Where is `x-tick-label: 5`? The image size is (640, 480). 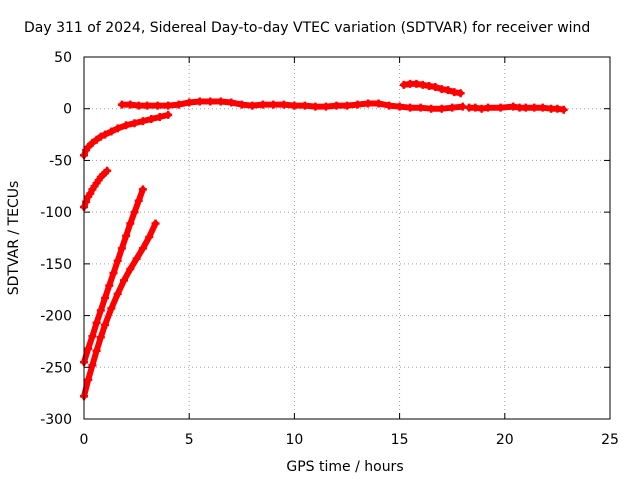 x-tick-label: 5 is located at coordinates (189, 440).